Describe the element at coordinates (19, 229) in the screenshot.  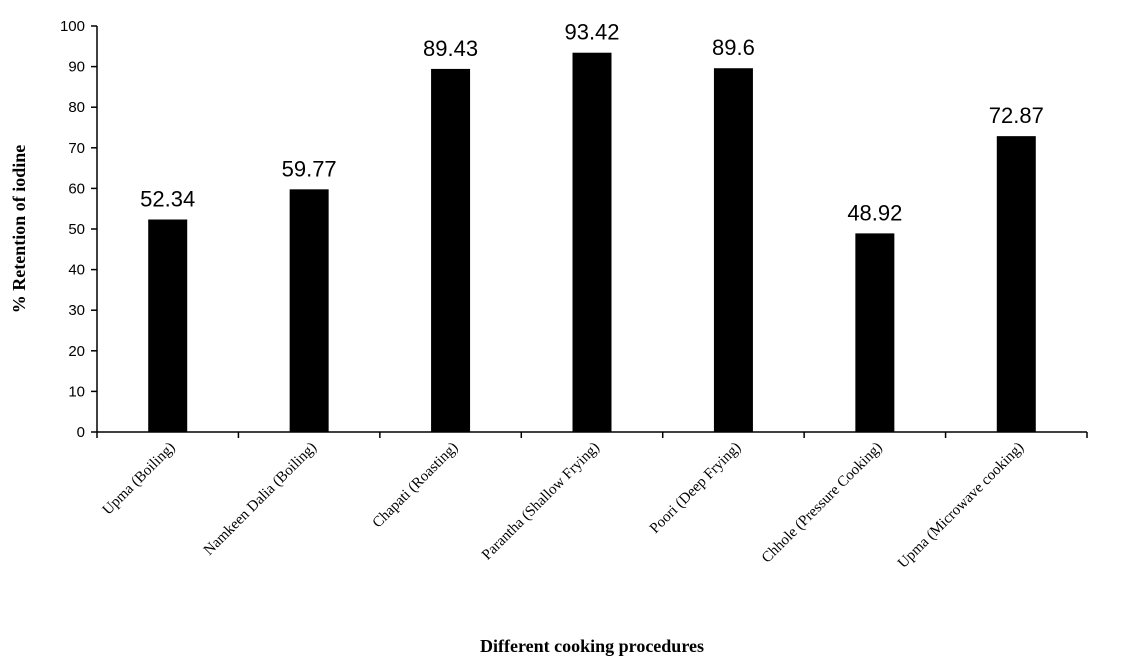
I see `y-axis-title: % Retention of iodine` at that location.